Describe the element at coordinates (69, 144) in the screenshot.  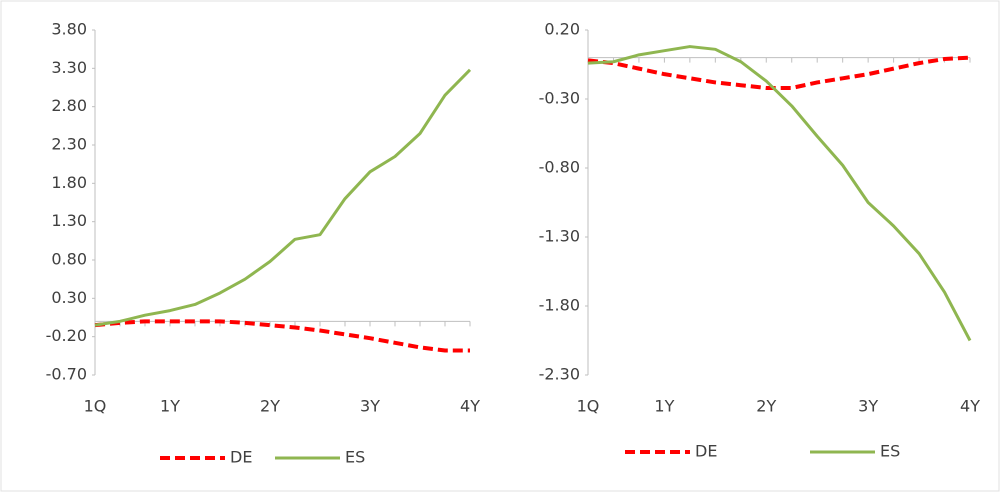
I see `y-tick-label: 2.30` at that location.